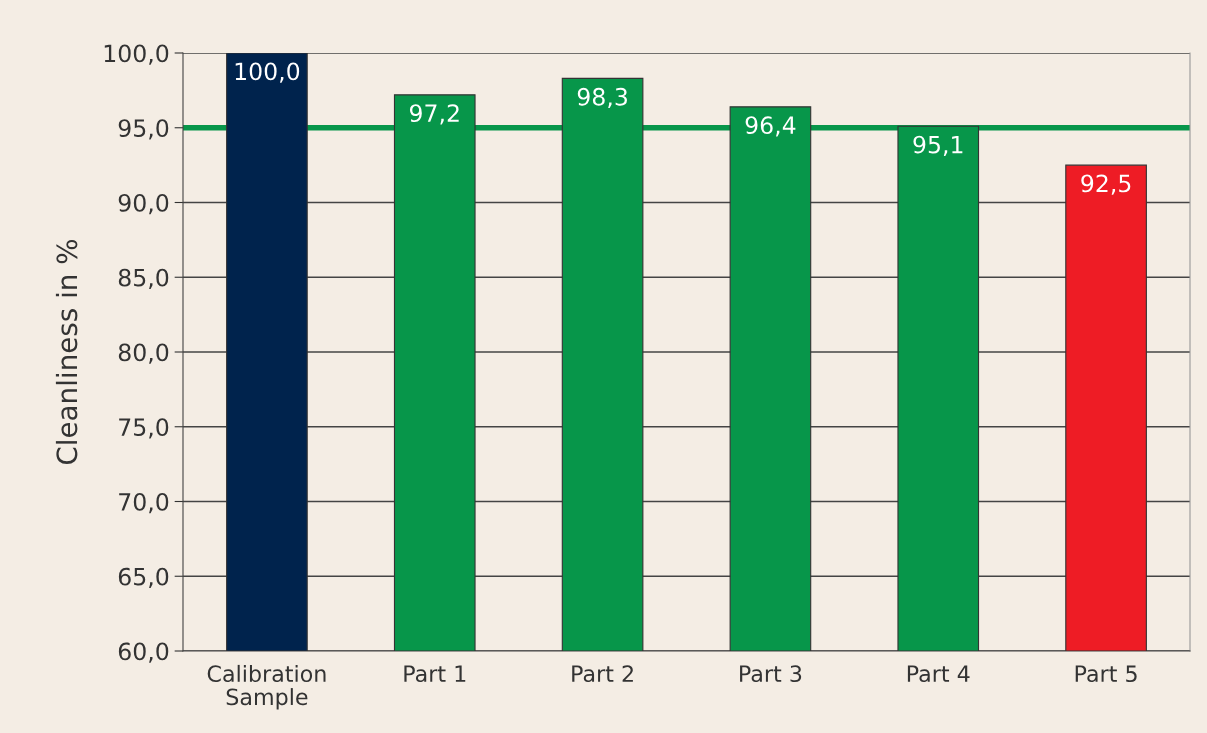 The image size is (1207, 733). Describe the element at coordinates (771, 674) in the screenshot. I see `x-tick-label: Part 3` at that location.